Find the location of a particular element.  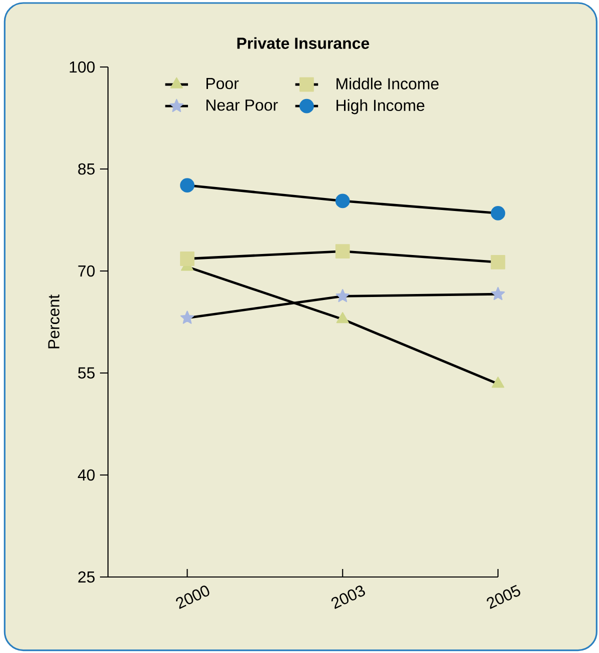

legend-label: Middle Income is located at coordinates (387, 84).